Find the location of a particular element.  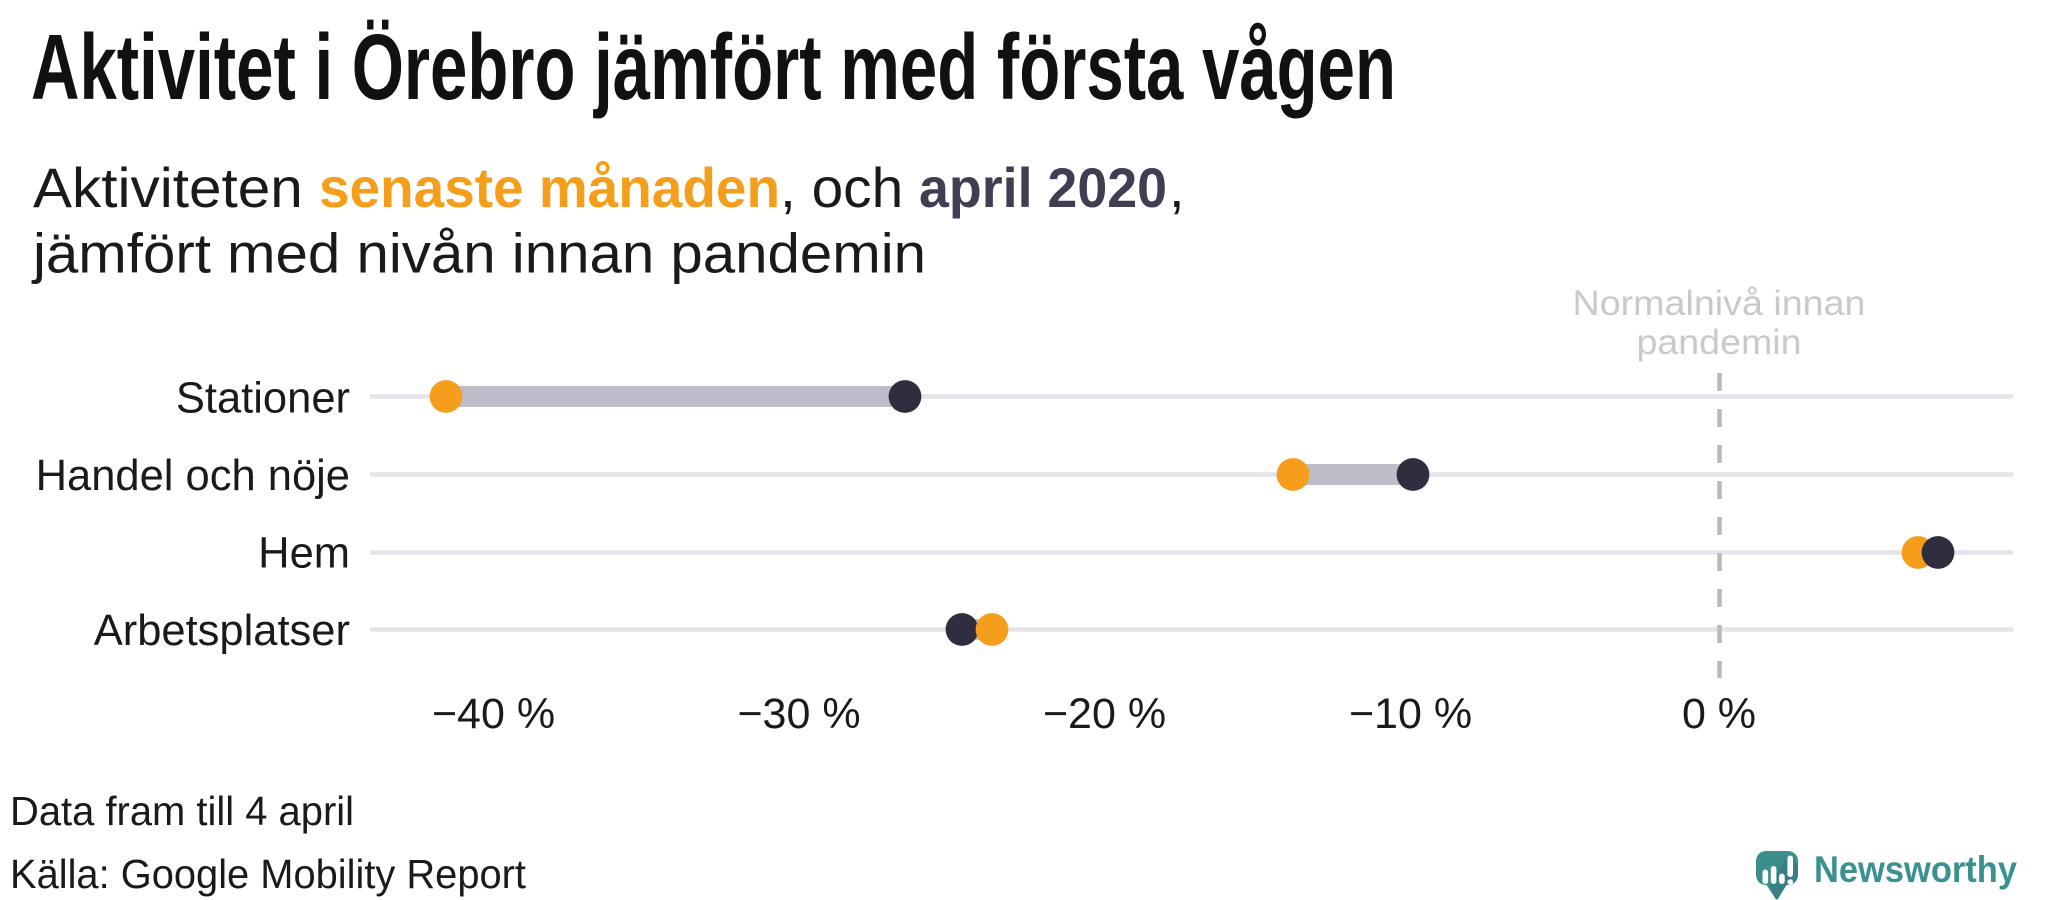

svg-text: −20 % is located at coordinates (1104, 714).